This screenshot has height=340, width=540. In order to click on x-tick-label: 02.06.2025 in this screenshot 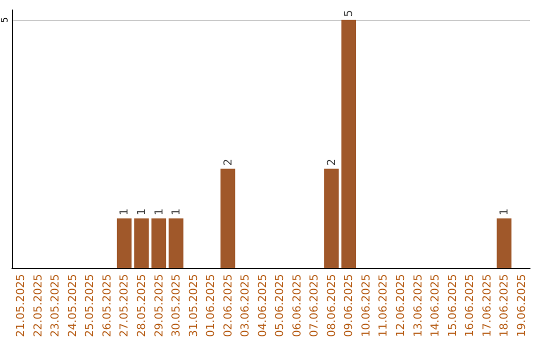, I will do `click(227, 306)`.